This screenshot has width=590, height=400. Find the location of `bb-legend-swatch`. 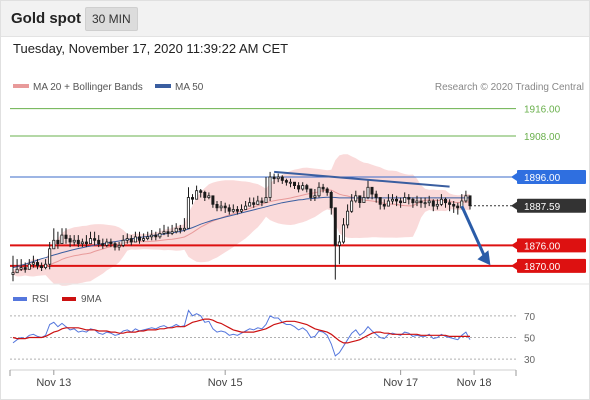

bb-legend-swatch is located at coordinates (21, 86).